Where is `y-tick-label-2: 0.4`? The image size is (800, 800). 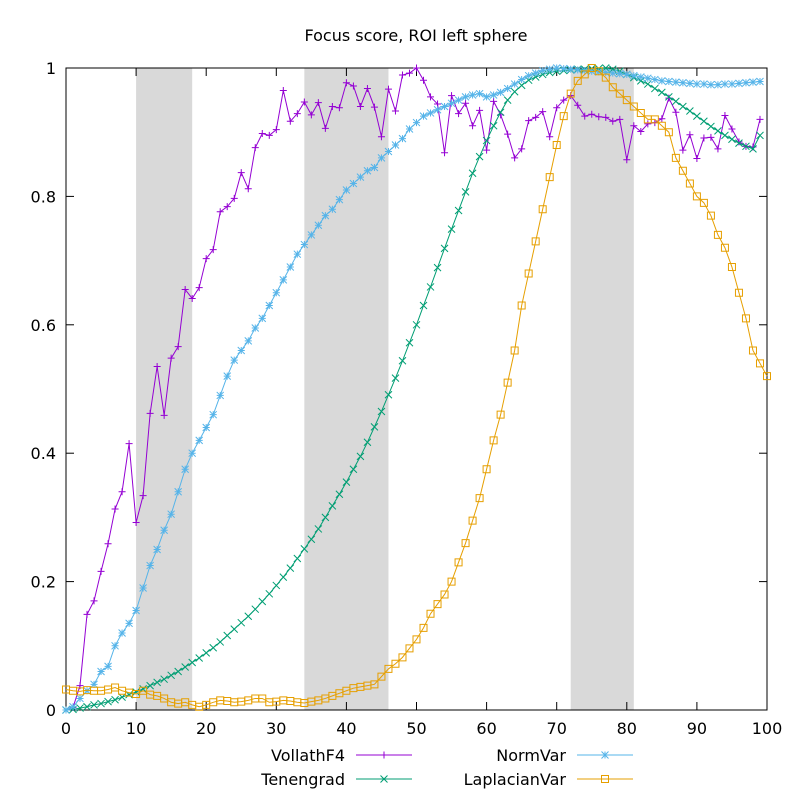
y-tick-label-2: 0.4 is located at coordinates (43, 453).